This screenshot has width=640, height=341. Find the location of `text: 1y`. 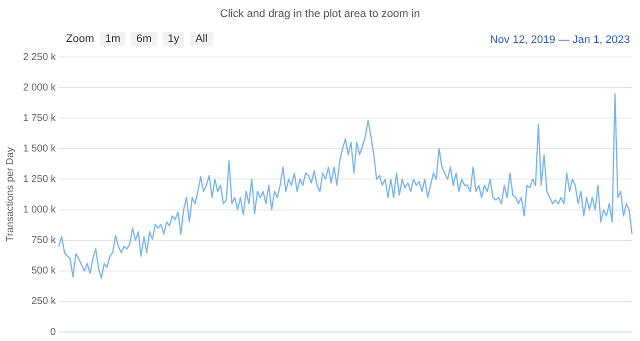

text: 1y is located at coordinates (173, 39).